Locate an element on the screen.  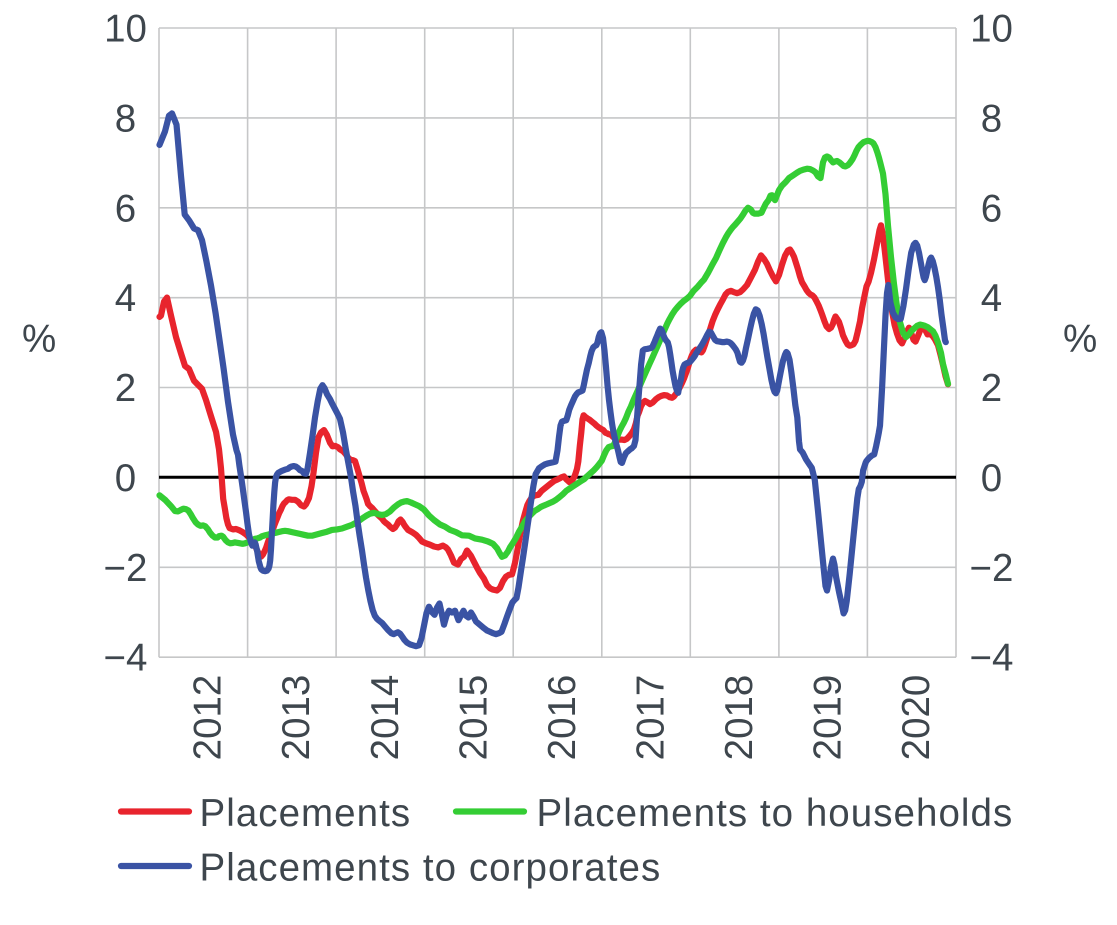
svg-text: Placements is located at coordinates (306, 813).